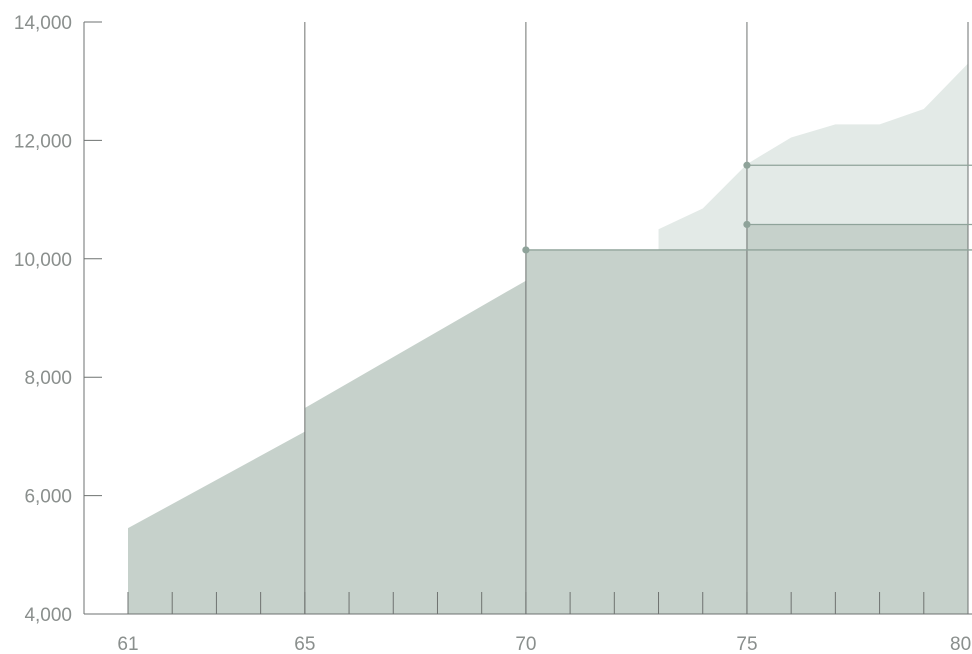 Image resolution: width=972 pixels, height=654 pixels. Describe the element at coordinates (48, 497) in the screenshot. I see `y-tick-label: 6,000` at that location.